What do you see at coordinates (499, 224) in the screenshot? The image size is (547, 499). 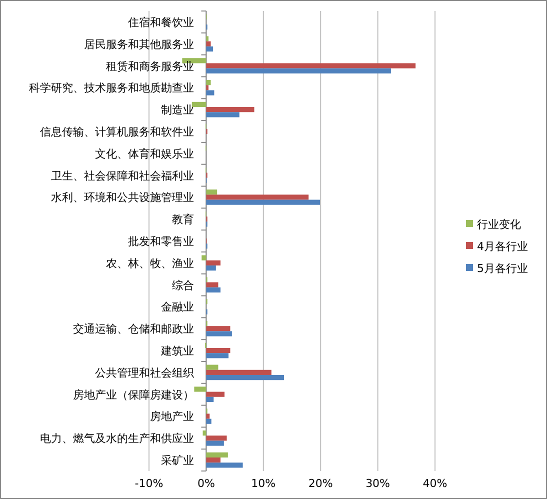 I see `legend-label: 行业变化` at bounding box center [499, 224].